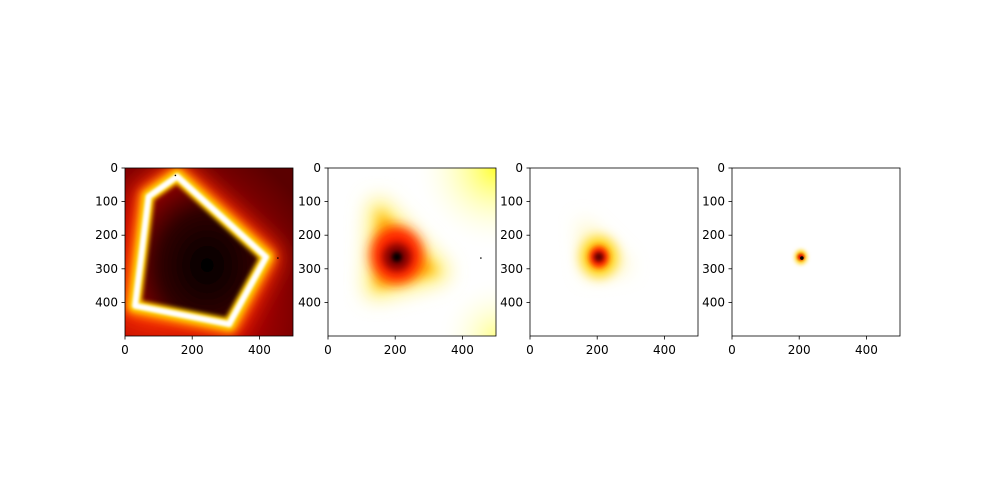 This screenshot has width=1000, height=500. I want to click on heatmap-panel-3: 0 200 400 0 100 200 300 400, so click(599, 259).